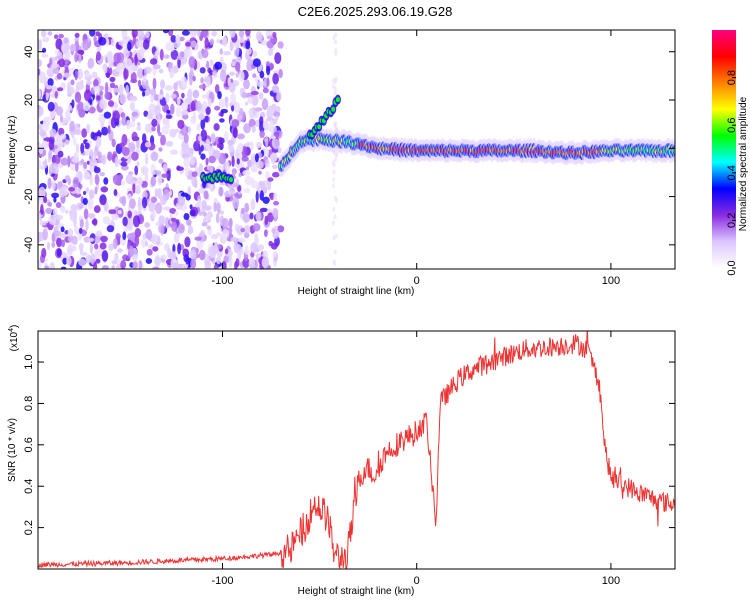 This screenshot has height=600, width=750. What do you see at coordinates (222, 281) in the screenshot?
I see `spectrogram-x-tick-label: -100` at bounding box center [222, 281].